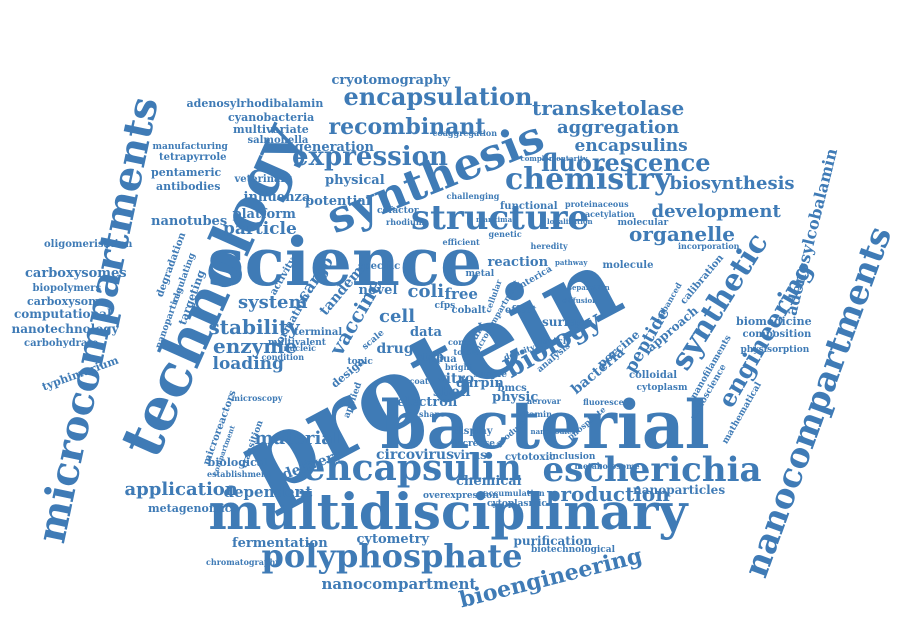  Describe the element at coordinates (248, 363) in the screenshot. I see `cloud-word-loading: loading` at that location.